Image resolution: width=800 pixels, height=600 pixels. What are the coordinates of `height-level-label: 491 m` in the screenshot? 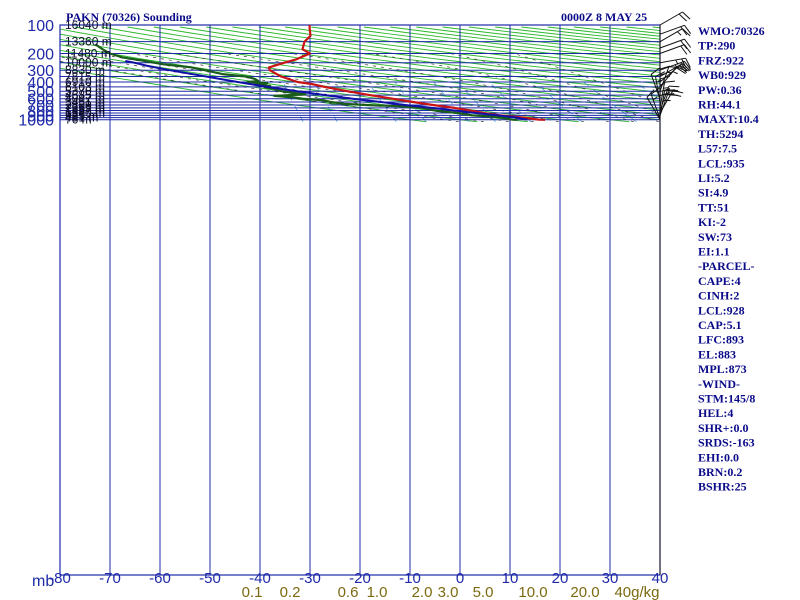 It's located at (81, 118).